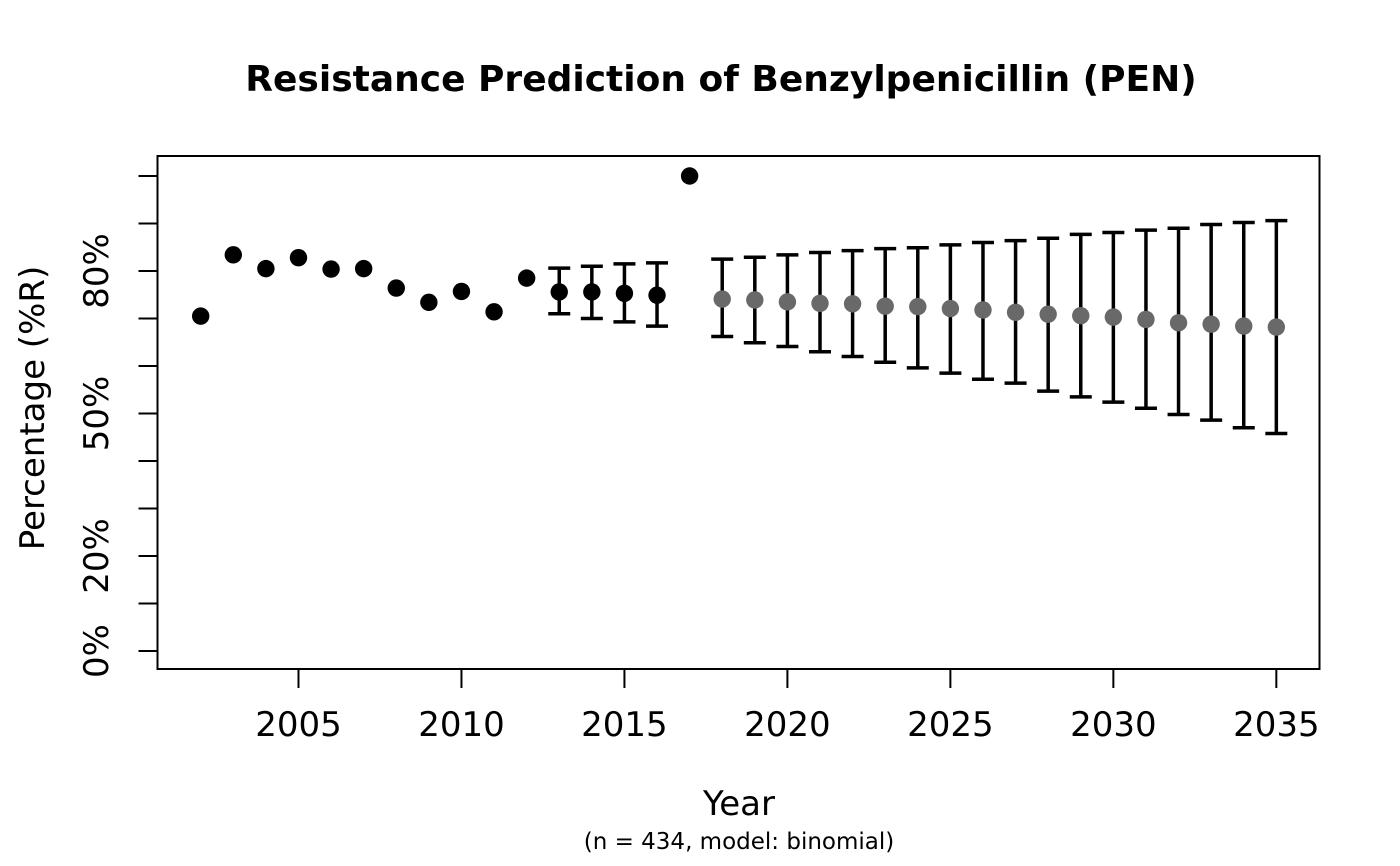 This screenshot has height=866, width=1400. Describe the element at coordinates (97, 651) in the screenshot. I see `y-tick-label: 0%` at that location.